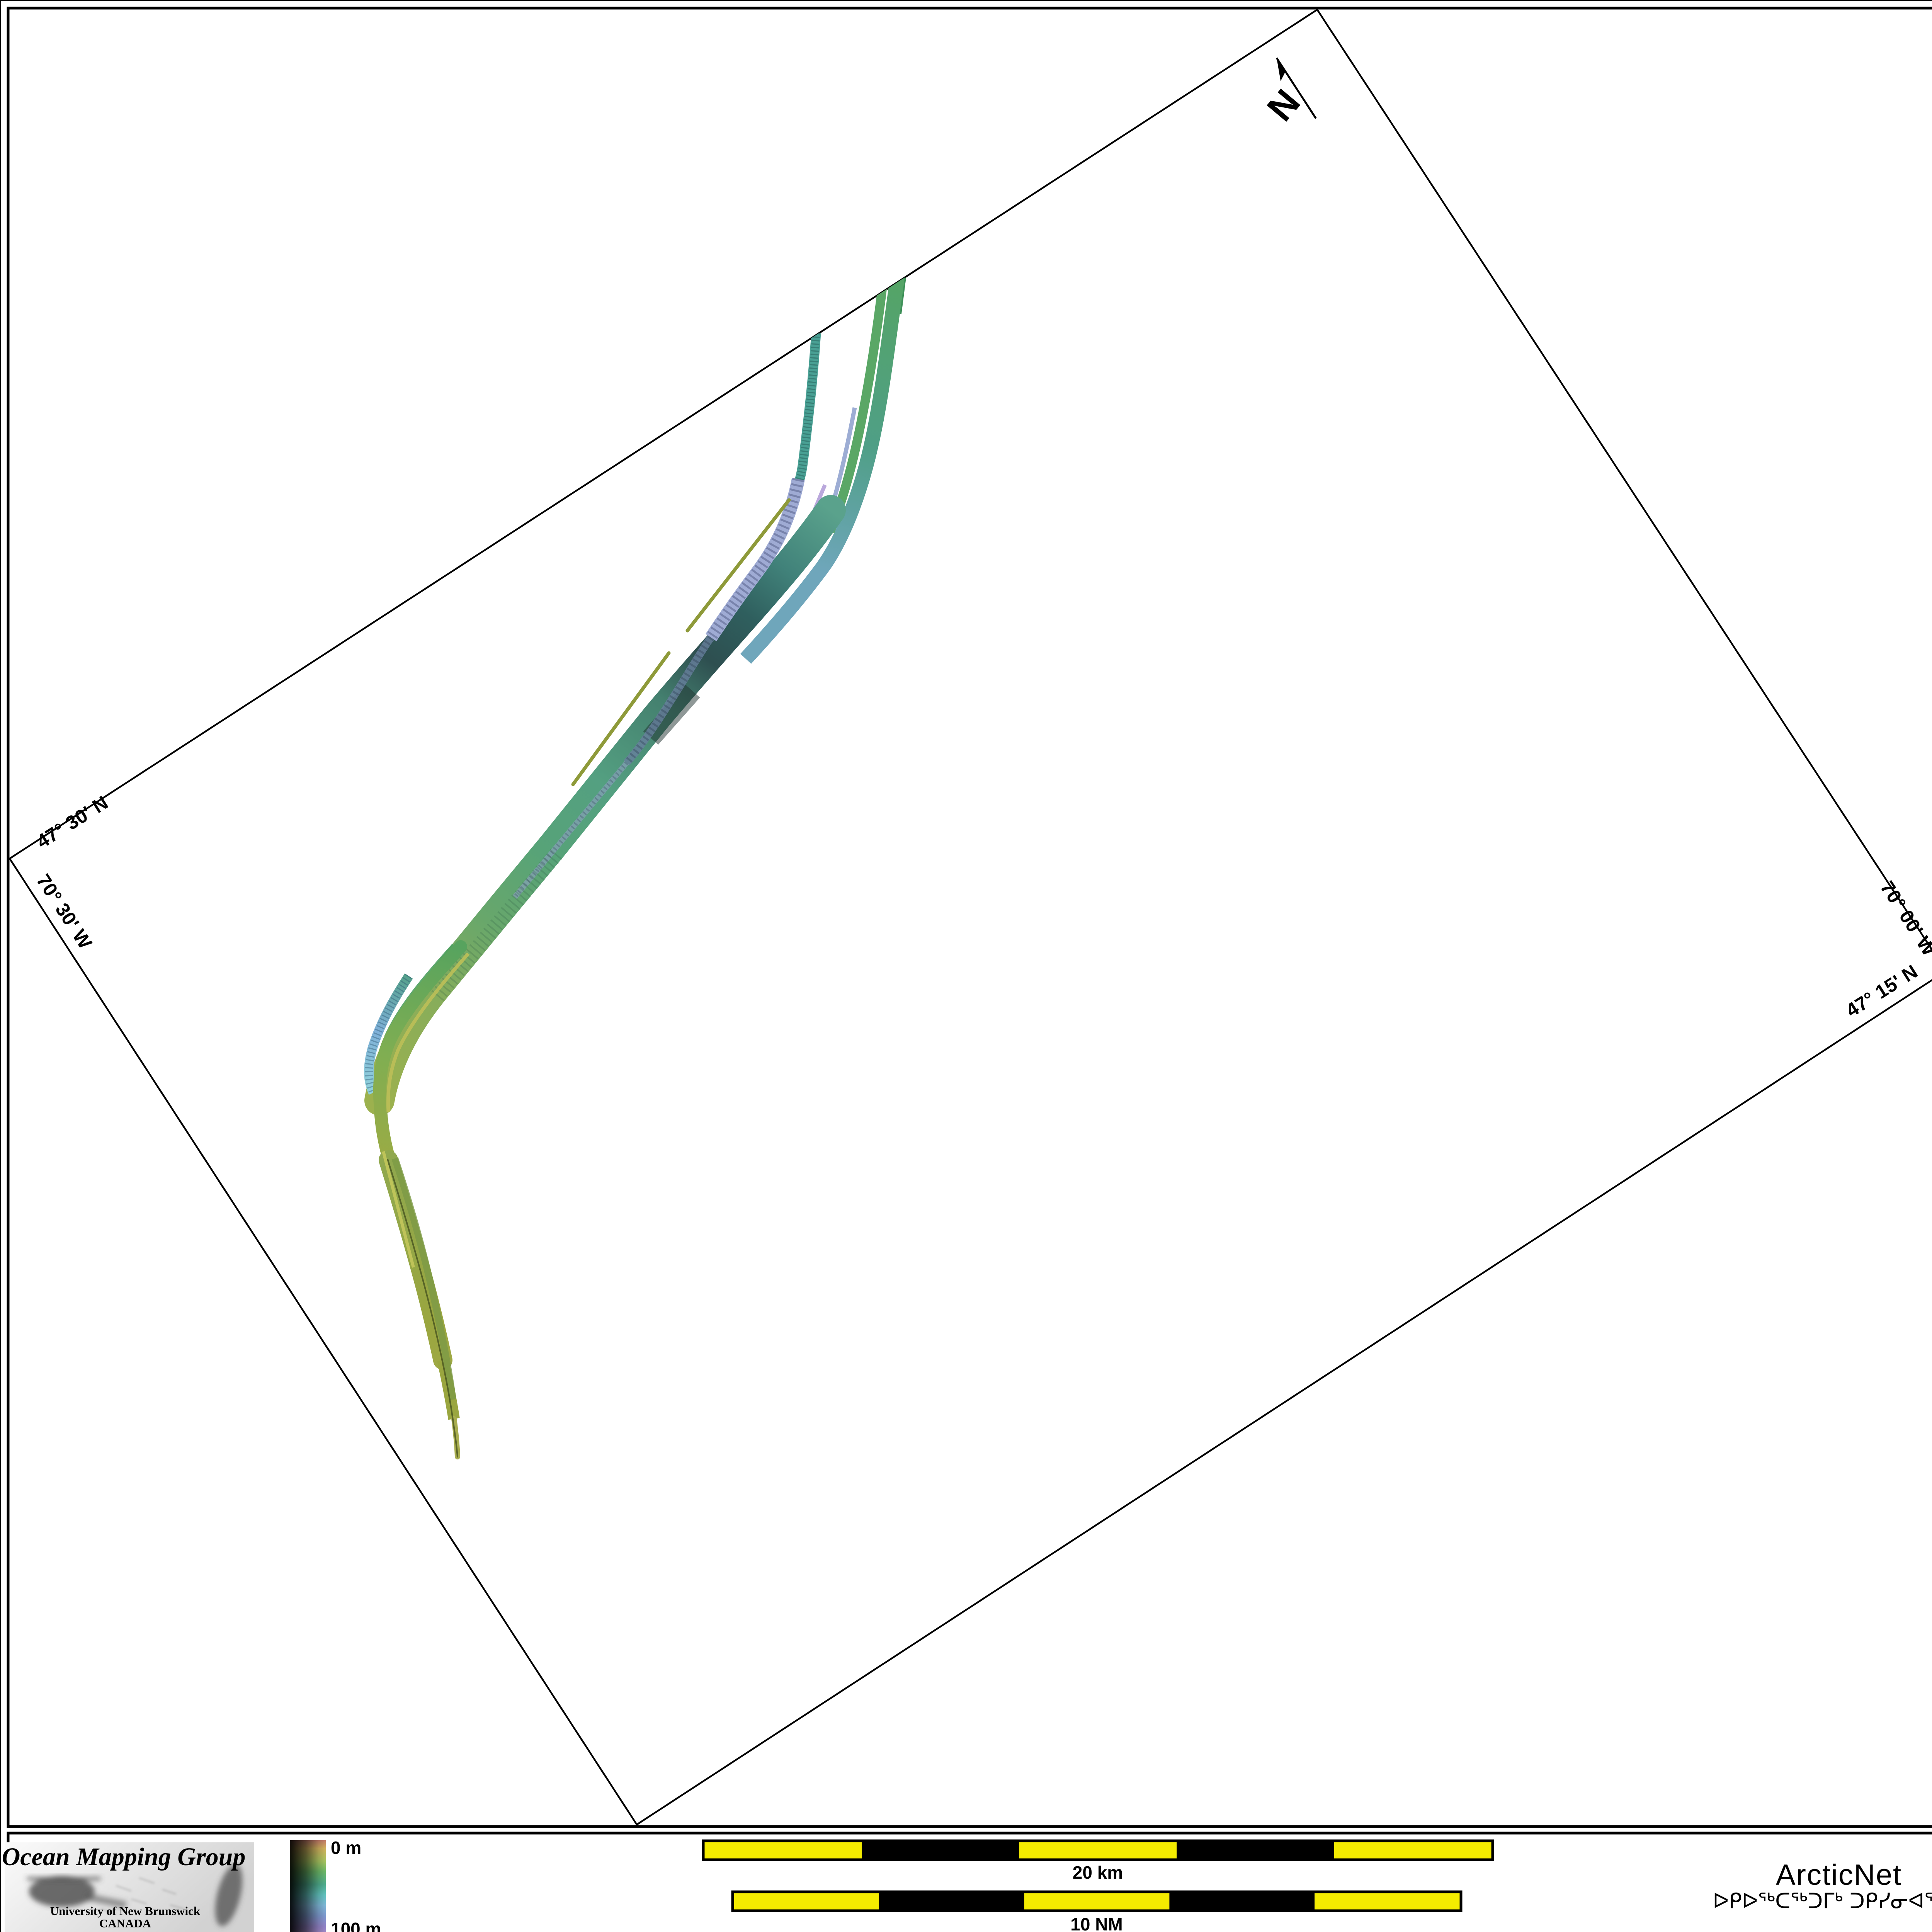  I want to click on track-dark-patch, so click(671, 714).